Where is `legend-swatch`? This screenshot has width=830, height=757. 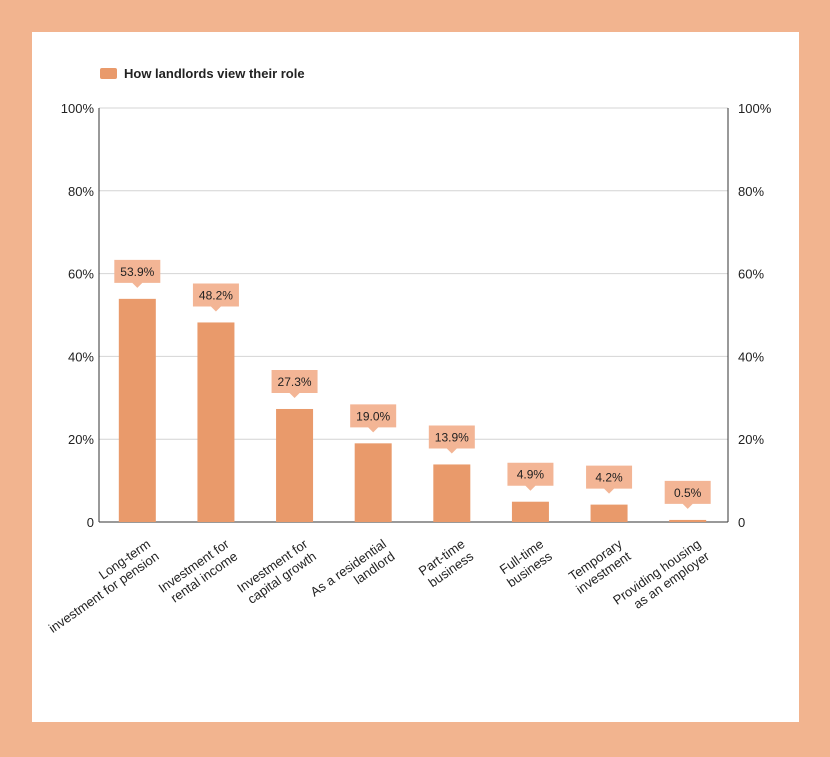 legend-swatch is located at coordinates (108, 73).